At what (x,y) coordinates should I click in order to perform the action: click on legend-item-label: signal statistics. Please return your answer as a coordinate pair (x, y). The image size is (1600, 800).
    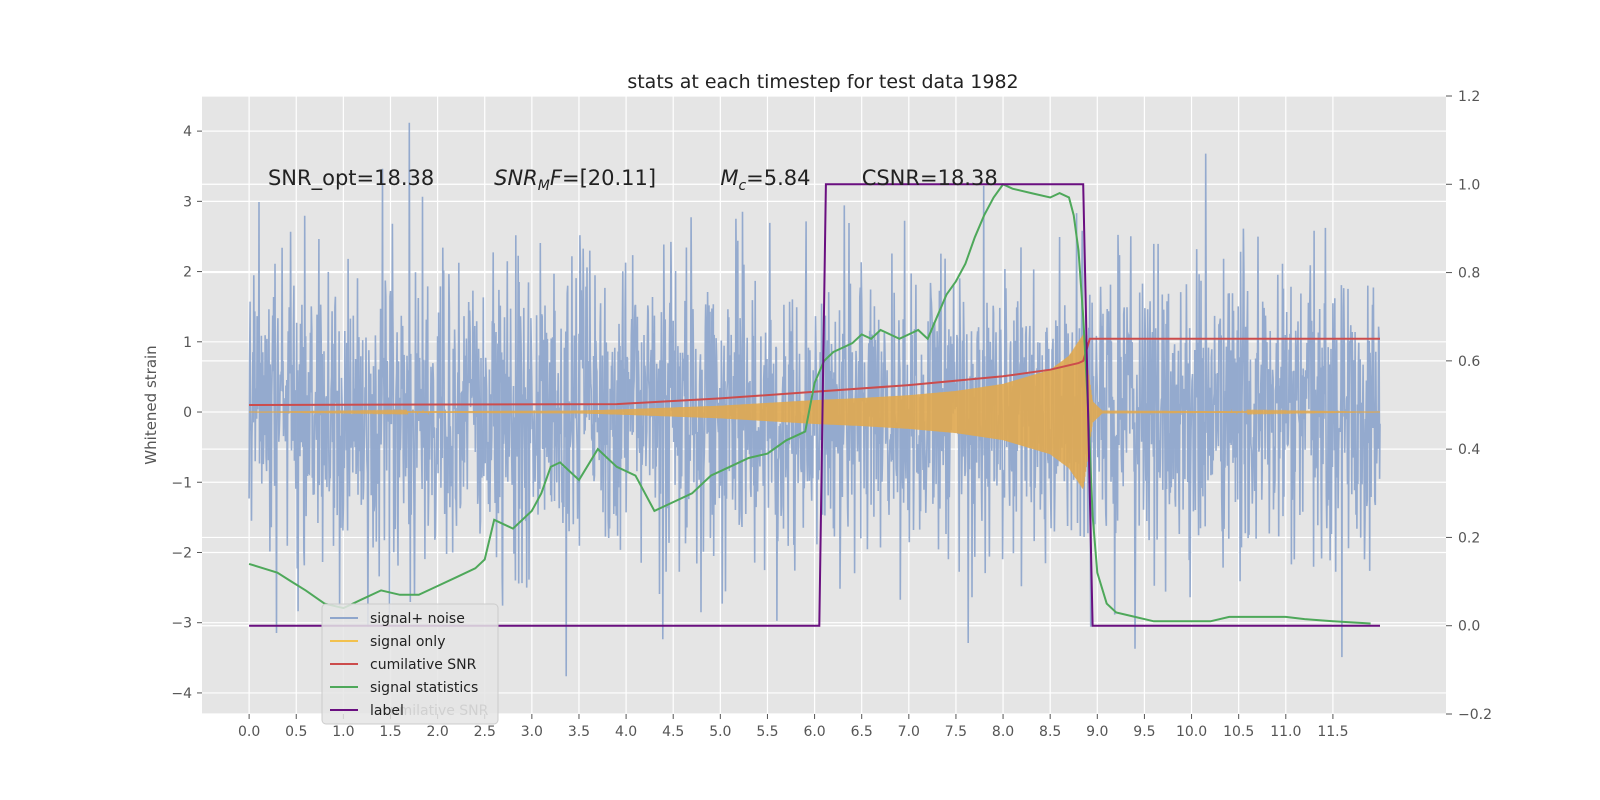
    Looking at the image, I should click on (424, 688).